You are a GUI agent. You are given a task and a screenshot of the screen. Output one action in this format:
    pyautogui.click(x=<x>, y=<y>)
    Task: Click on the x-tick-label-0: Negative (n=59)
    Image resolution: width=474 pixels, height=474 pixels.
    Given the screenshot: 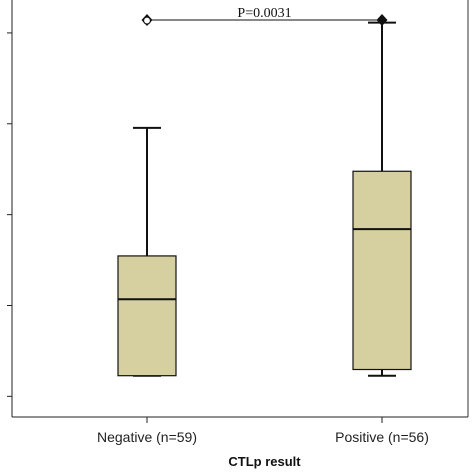 What is the action you would take?
    pyautogui.click(x=147, y=437)
    